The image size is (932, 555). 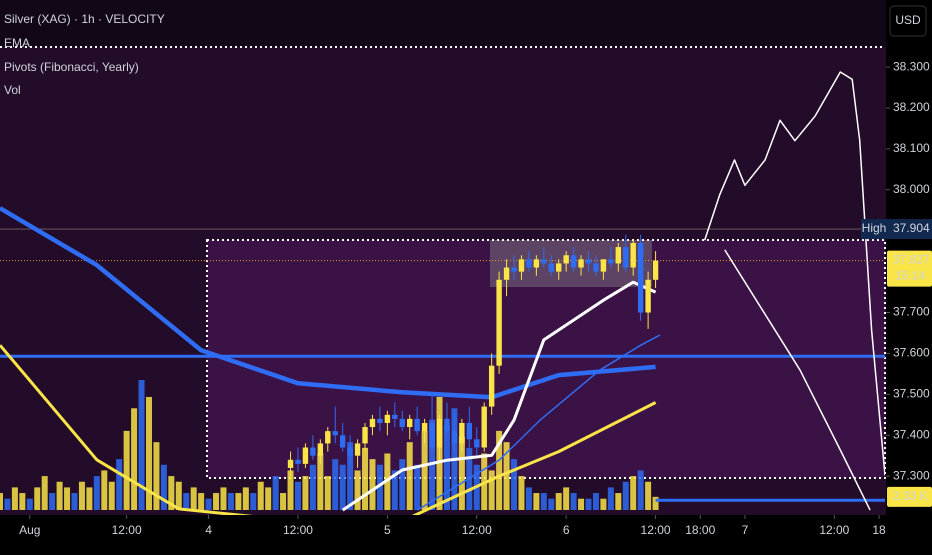 What do you see at coordinates (911, 353) in the screenshot?
I see `y-tick-label: 37.600` at bounding box center [911, 353].